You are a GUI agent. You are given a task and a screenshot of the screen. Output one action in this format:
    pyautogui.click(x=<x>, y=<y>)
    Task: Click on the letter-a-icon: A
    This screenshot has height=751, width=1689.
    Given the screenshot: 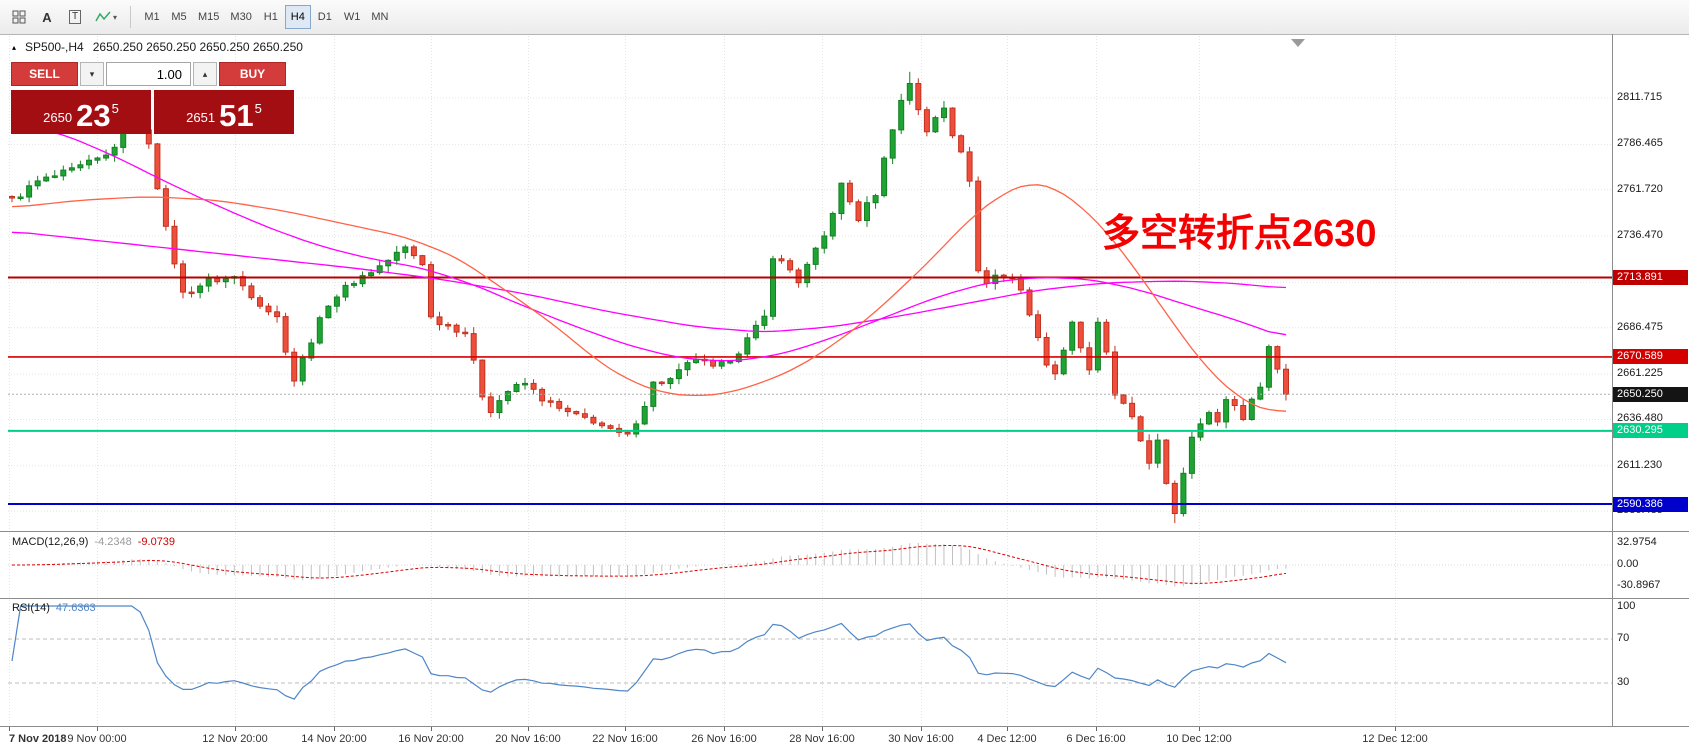 What is the action you would take?
    pyautogui.click(x=47, y=17)
    